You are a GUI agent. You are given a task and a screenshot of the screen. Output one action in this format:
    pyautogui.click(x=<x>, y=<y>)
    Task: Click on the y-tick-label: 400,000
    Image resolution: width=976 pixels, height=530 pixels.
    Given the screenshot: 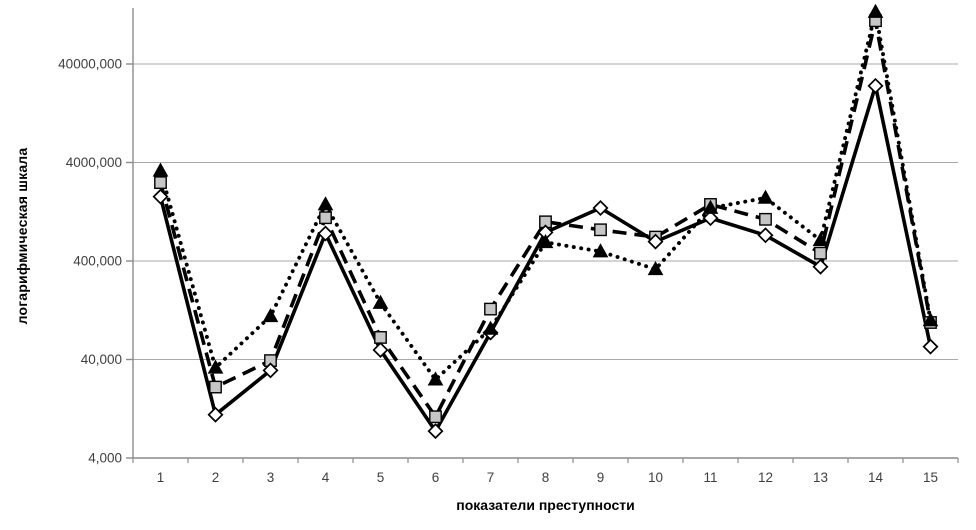 What is the action you would take?
    pyautogui.click(x=97, y=261)
    